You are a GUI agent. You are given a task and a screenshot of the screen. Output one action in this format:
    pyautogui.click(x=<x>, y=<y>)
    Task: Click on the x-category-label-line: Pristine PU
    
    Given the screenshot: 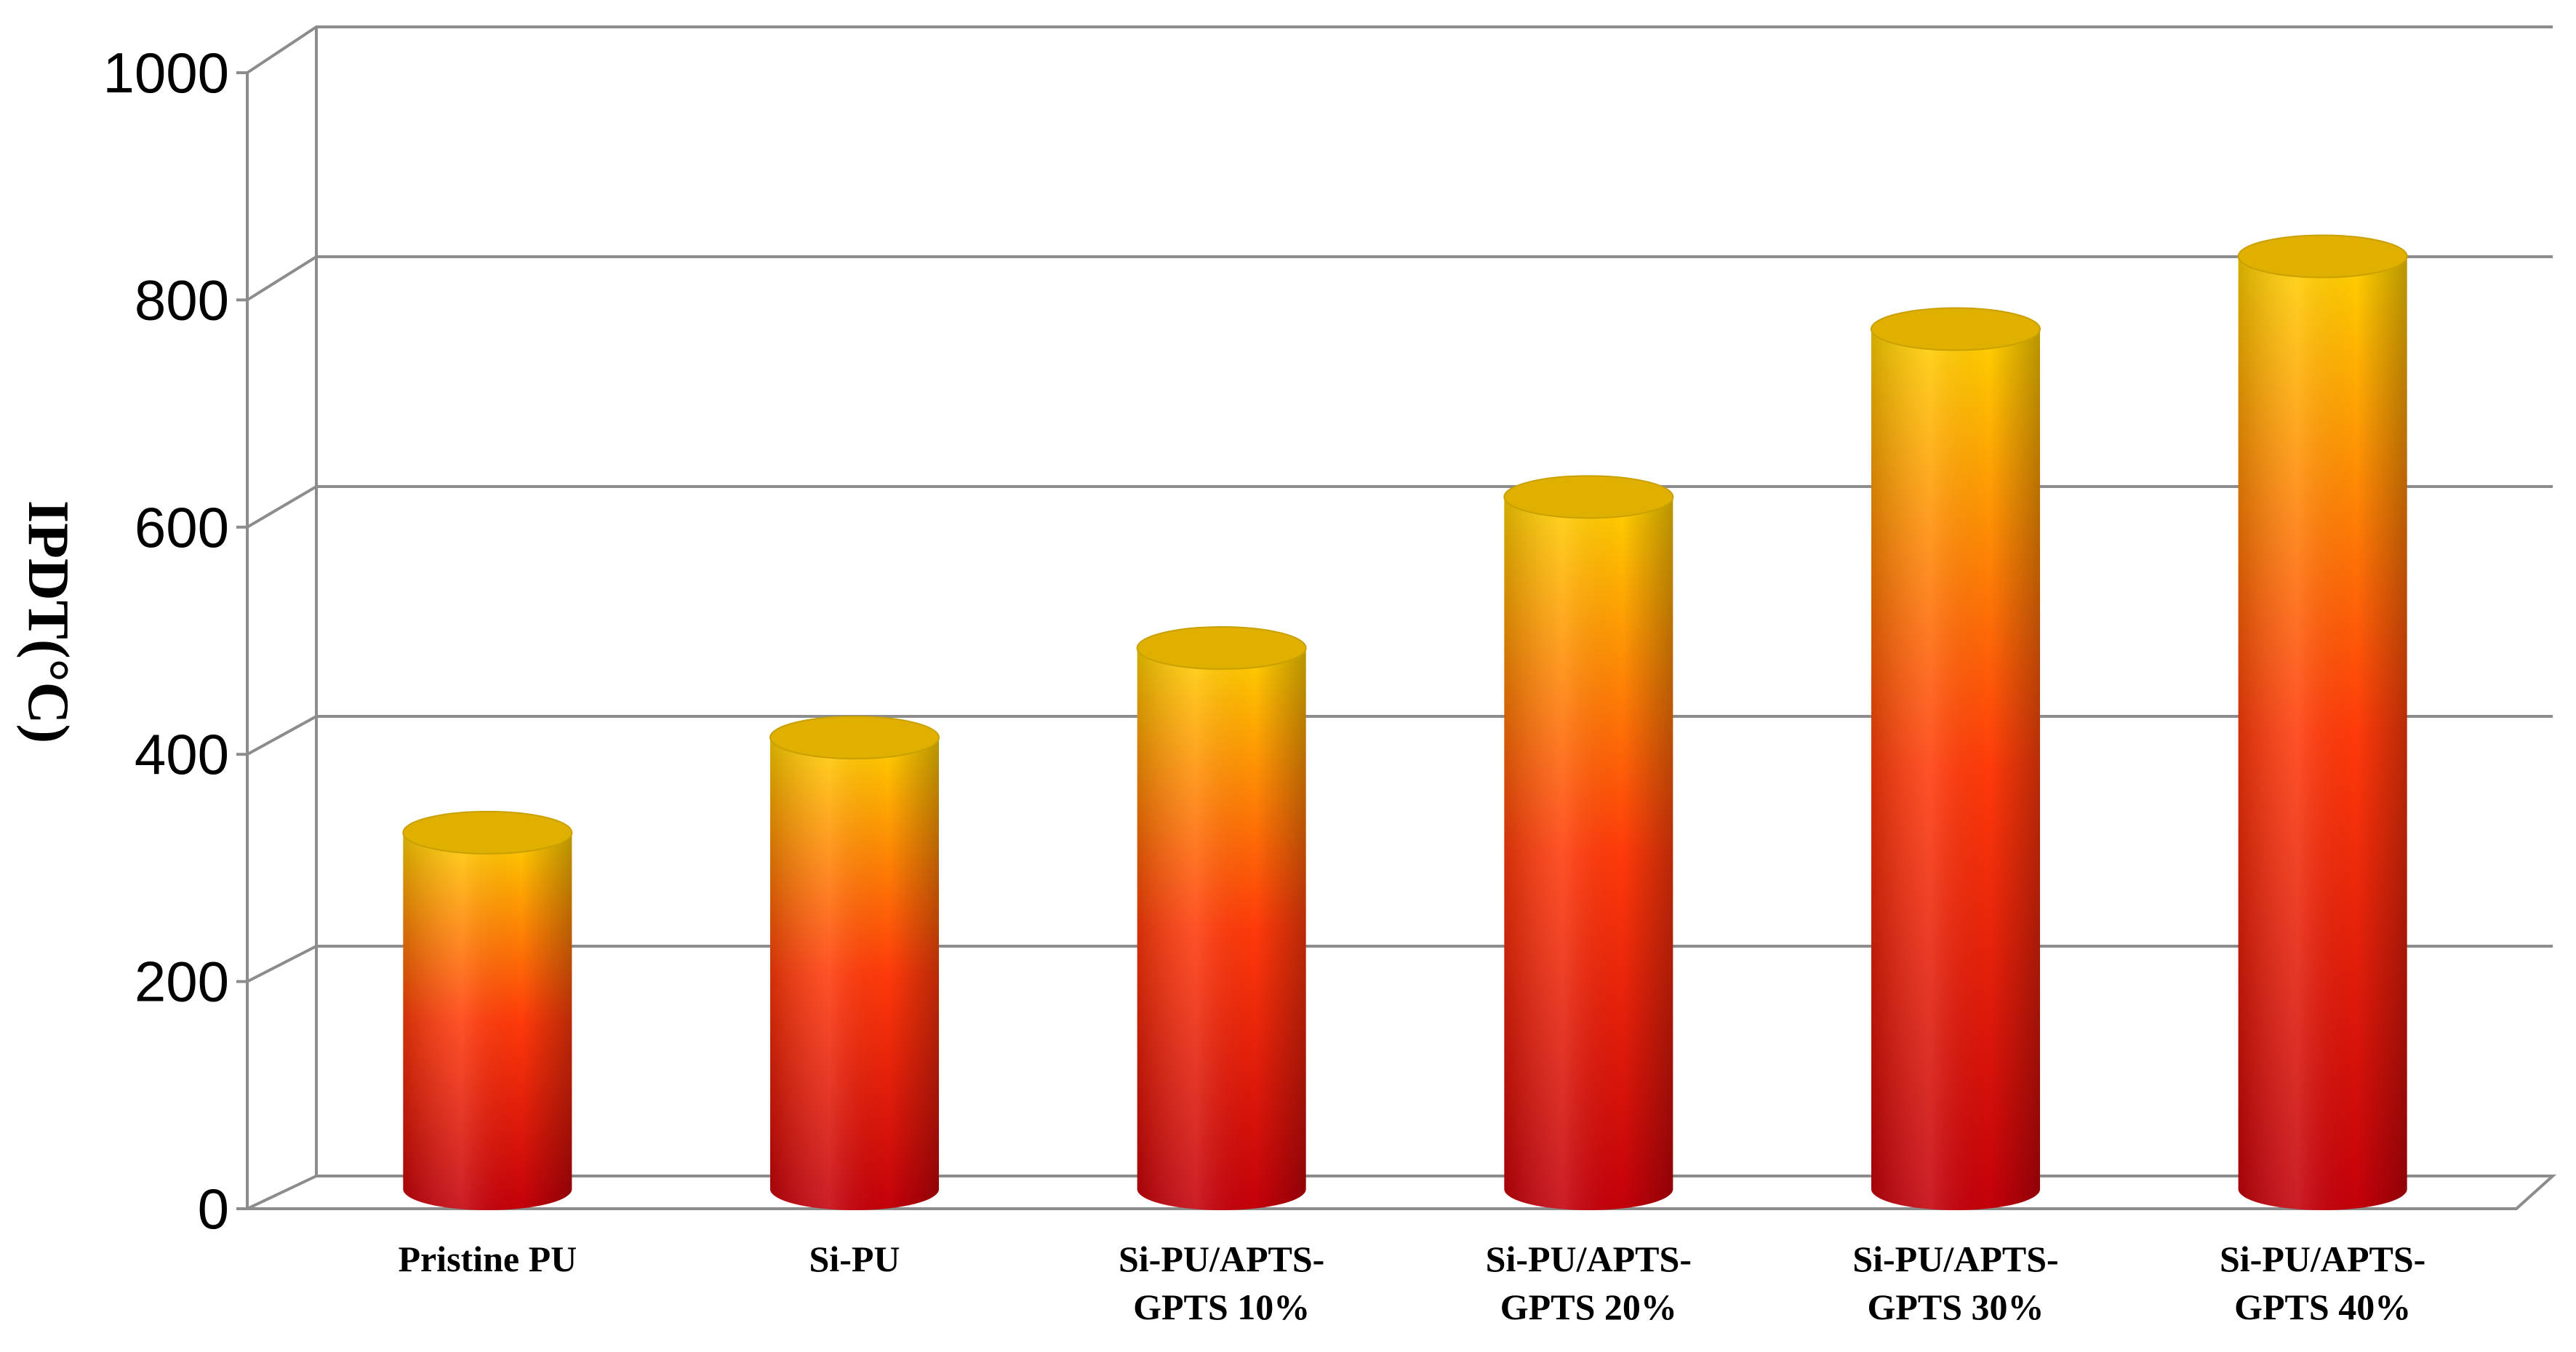 What is the action you would take?
    pyautogui.click(x=487, y=1259)
    